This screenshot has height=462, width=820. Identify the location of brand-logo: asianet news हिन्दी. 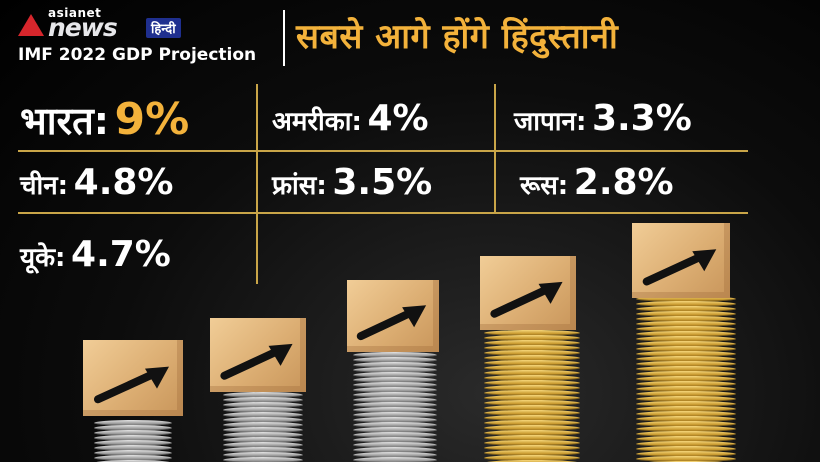
(118, 24).